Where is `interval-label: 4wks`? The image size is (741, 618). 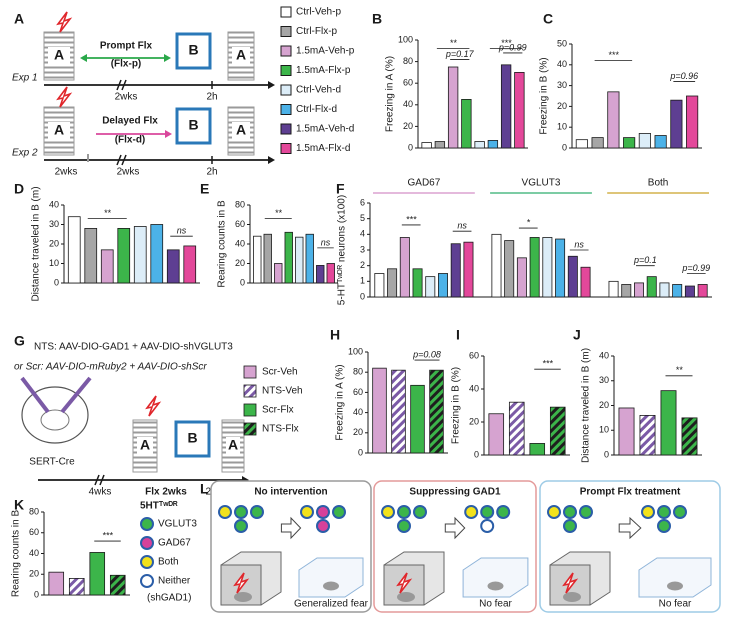
interval-label: 4wks is located at coordinates (100, 492).